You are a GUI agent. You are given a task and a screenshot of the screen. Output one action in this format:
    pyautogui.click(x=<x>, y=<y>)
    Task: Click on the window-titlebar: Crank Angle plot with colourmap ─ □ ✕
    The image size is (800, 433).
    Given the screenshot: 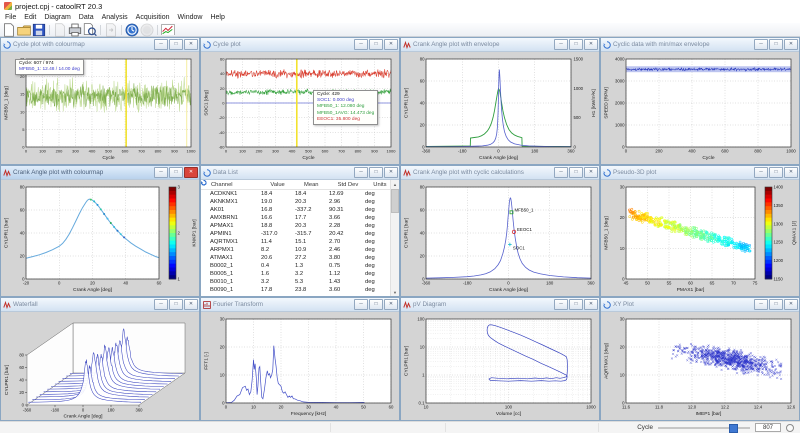 What is the action you would take?
    pyautogui.click(x=100, y=173)
    